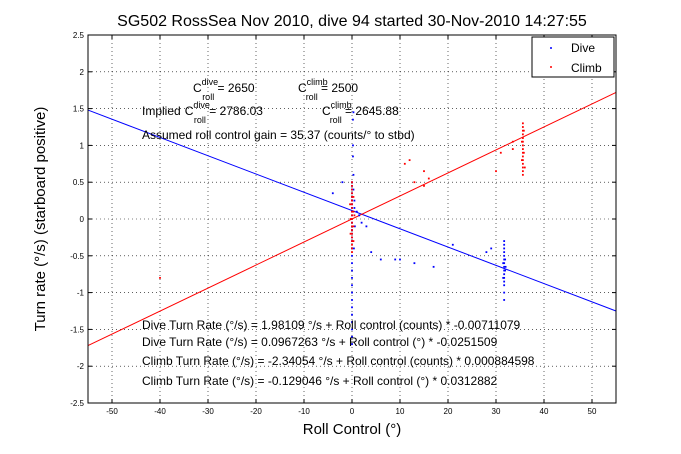  I want to click on y-tick-label: 0.5, so click(79, 182).